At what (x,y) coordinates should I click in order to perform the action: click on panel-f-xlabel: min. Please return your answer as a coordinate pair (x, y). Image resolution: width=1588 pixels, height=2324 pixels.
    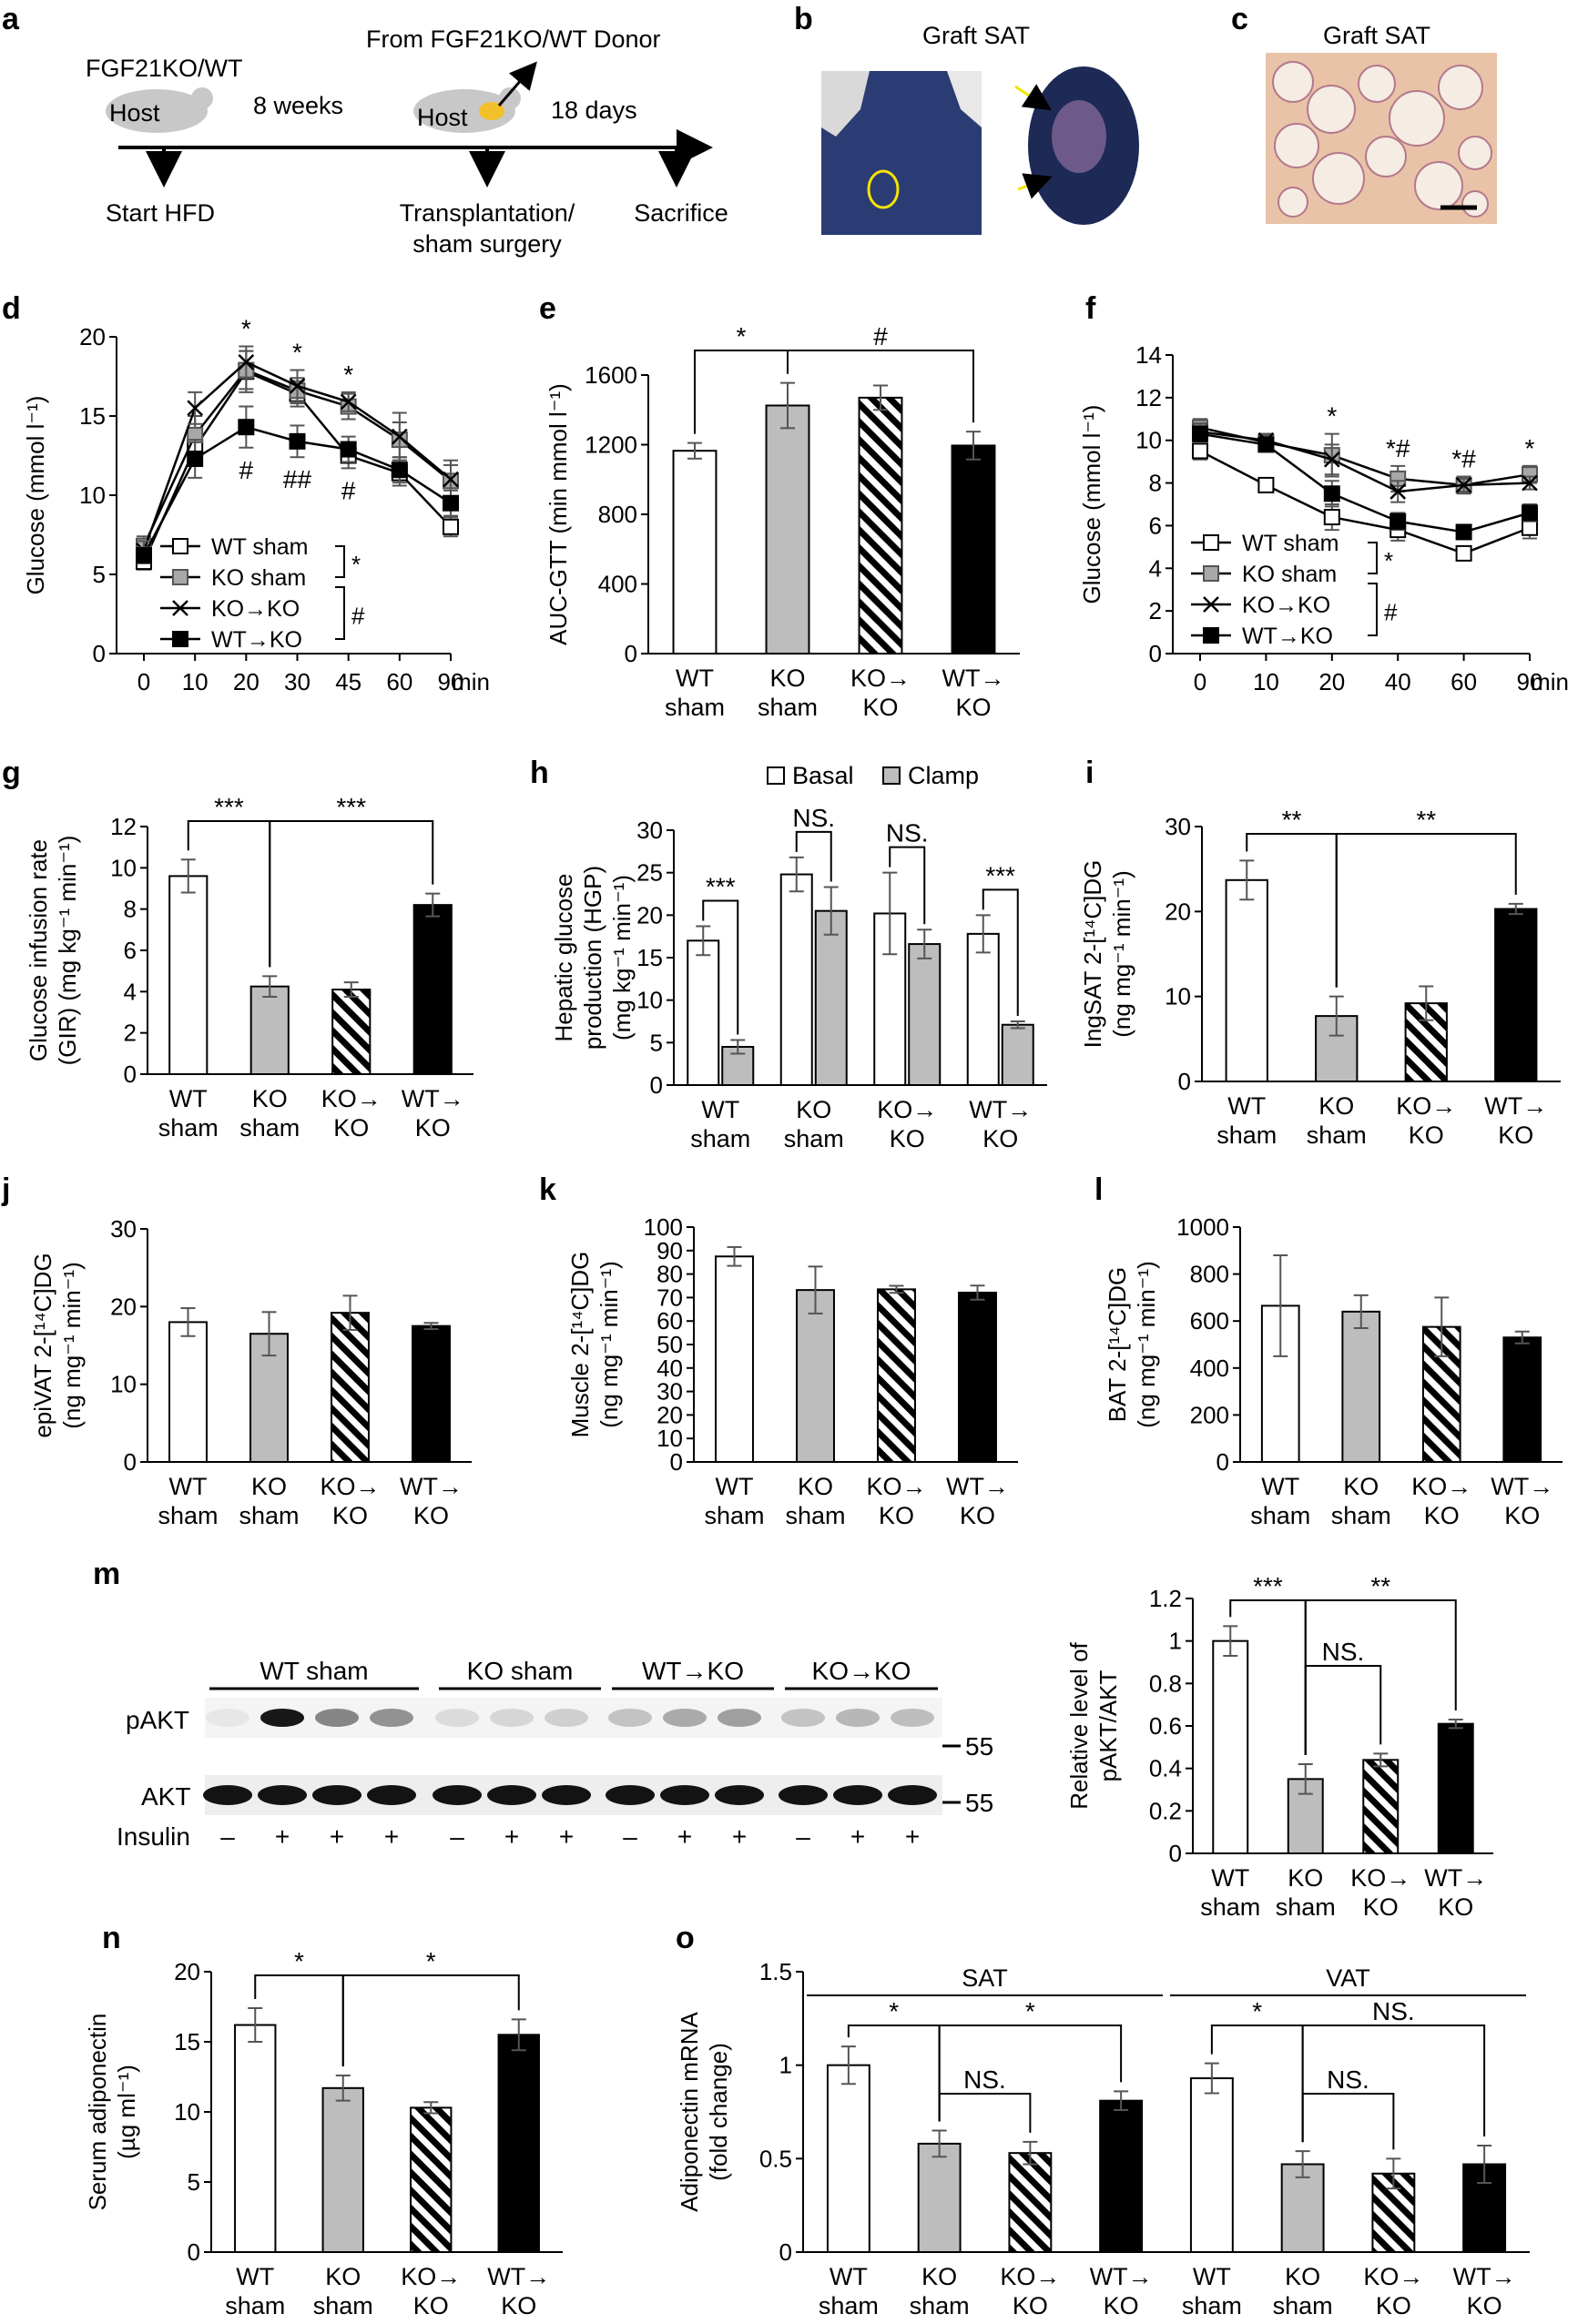
    Looking at the image, I should click on (1550, 681).